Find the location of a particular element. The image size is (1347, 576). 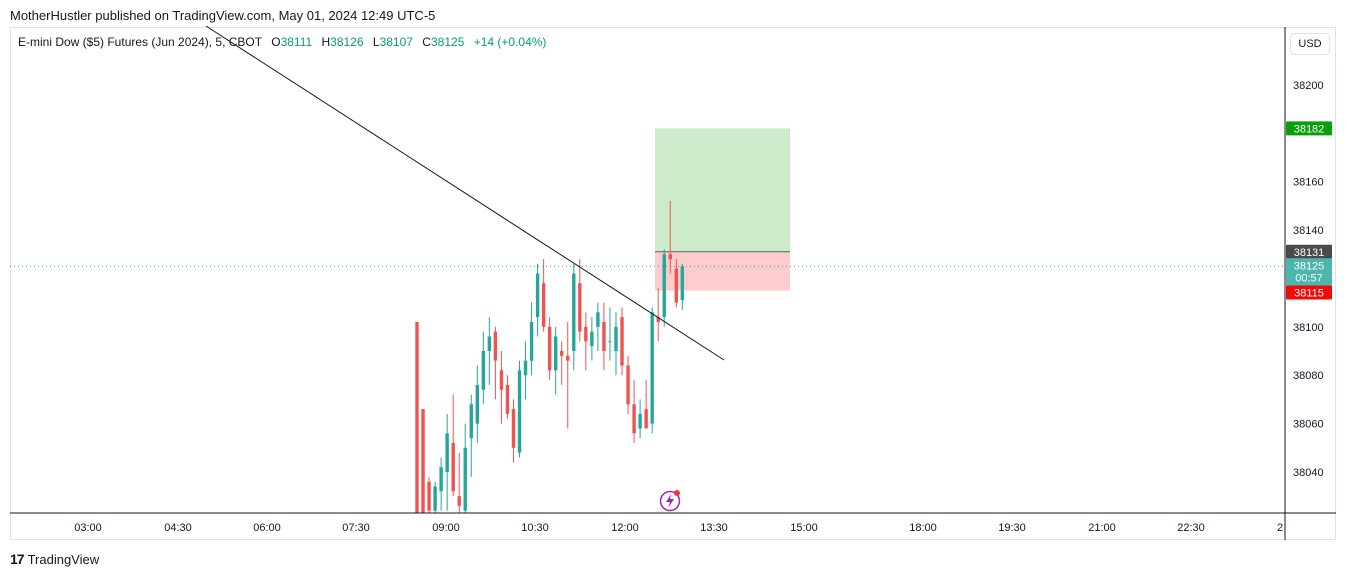

y-tick-label: 38160 is located at coordinates (1308, 183).